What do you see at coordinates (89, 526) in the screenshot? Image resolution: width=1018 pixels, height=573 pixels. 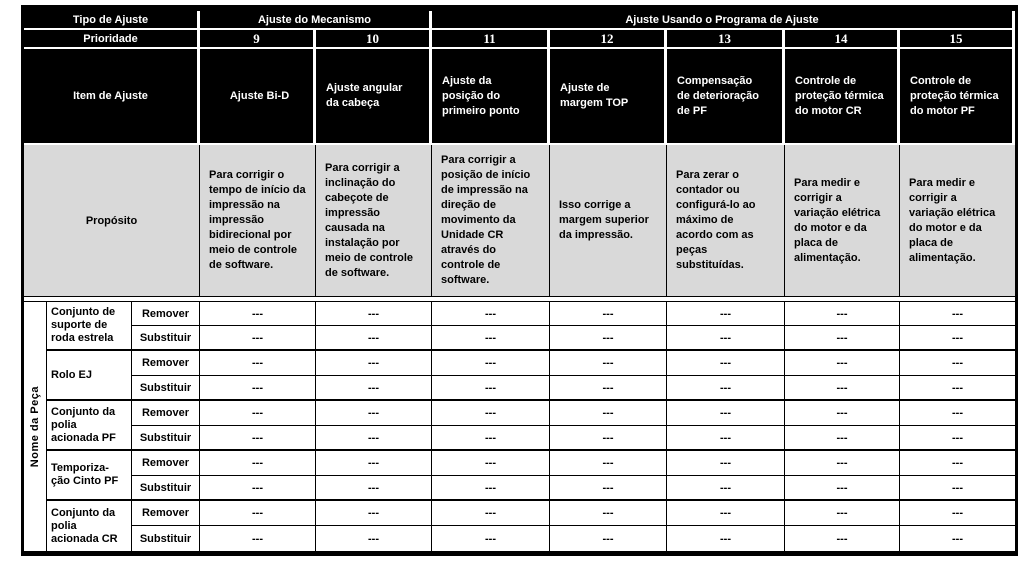 I see `part-name-cell: Conjunto da polia acionada CR` at bounding box center [89, 526].